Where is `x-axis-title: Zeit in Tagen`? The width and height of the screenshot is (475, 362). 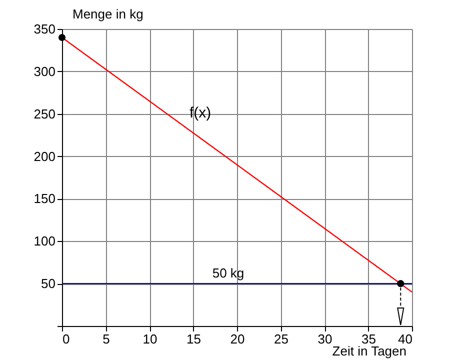 x-axis-title: Zeit in Tagen is located at coordinates (369, 351).